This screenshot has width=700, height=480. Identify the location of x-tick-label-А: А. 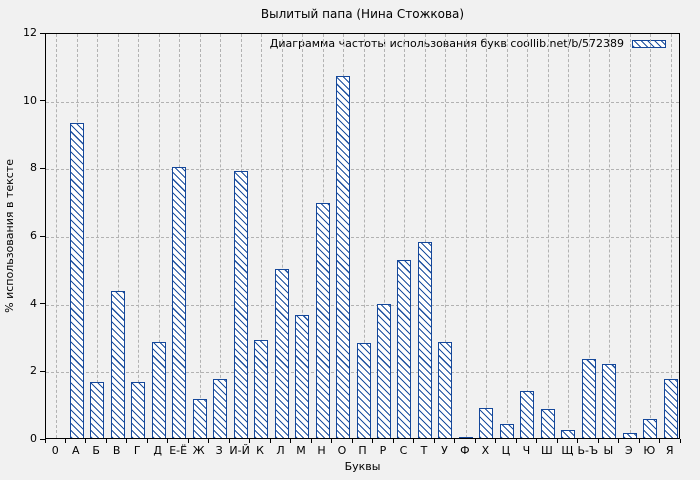
(75, 450).